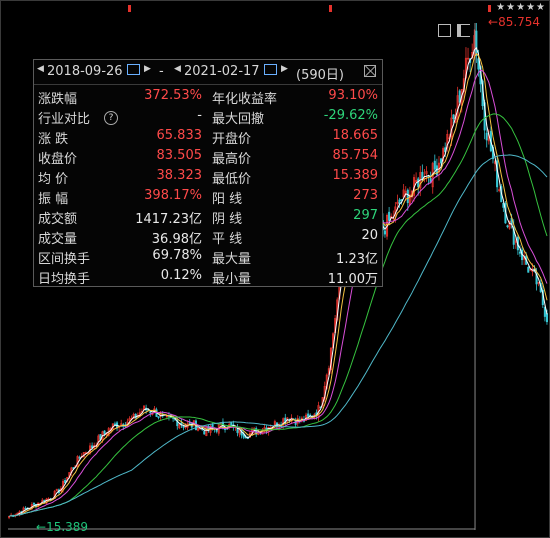  I want to click on stat-row: 区间换手 69.78% 最大量 1.23亿, so click(208, 257).